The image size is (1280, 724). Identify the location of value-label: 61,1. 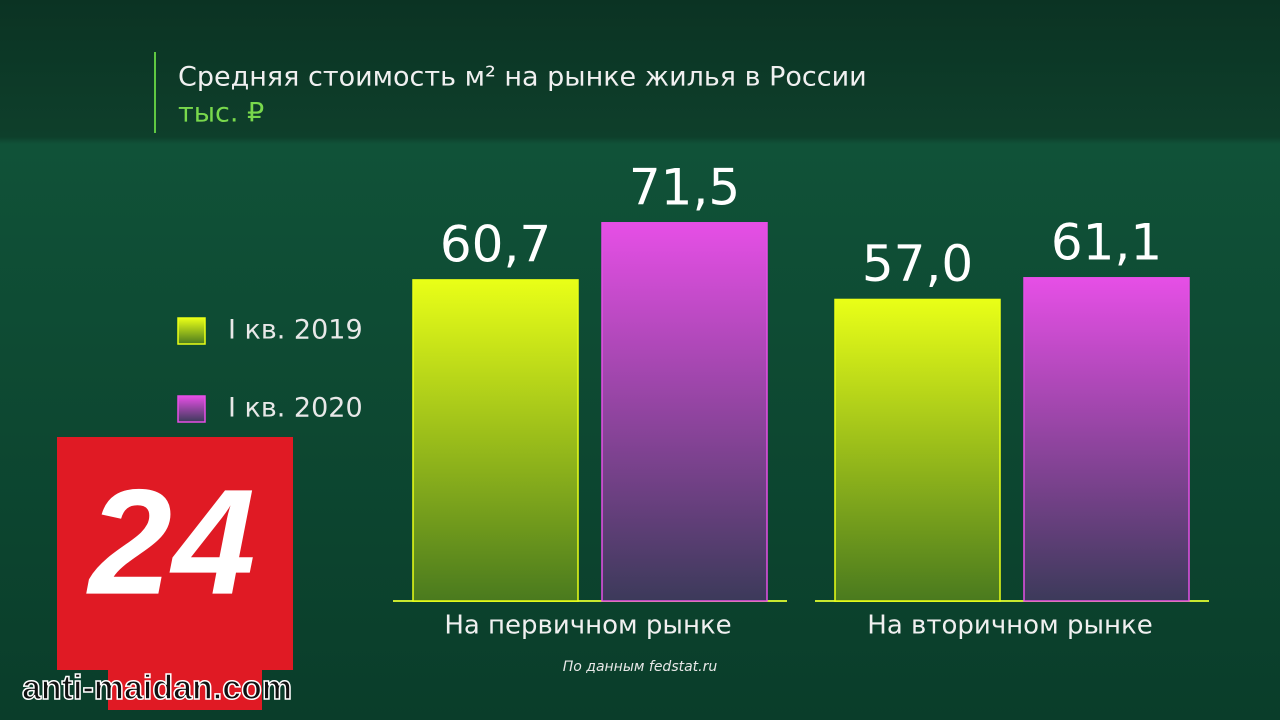
(1106, 242).